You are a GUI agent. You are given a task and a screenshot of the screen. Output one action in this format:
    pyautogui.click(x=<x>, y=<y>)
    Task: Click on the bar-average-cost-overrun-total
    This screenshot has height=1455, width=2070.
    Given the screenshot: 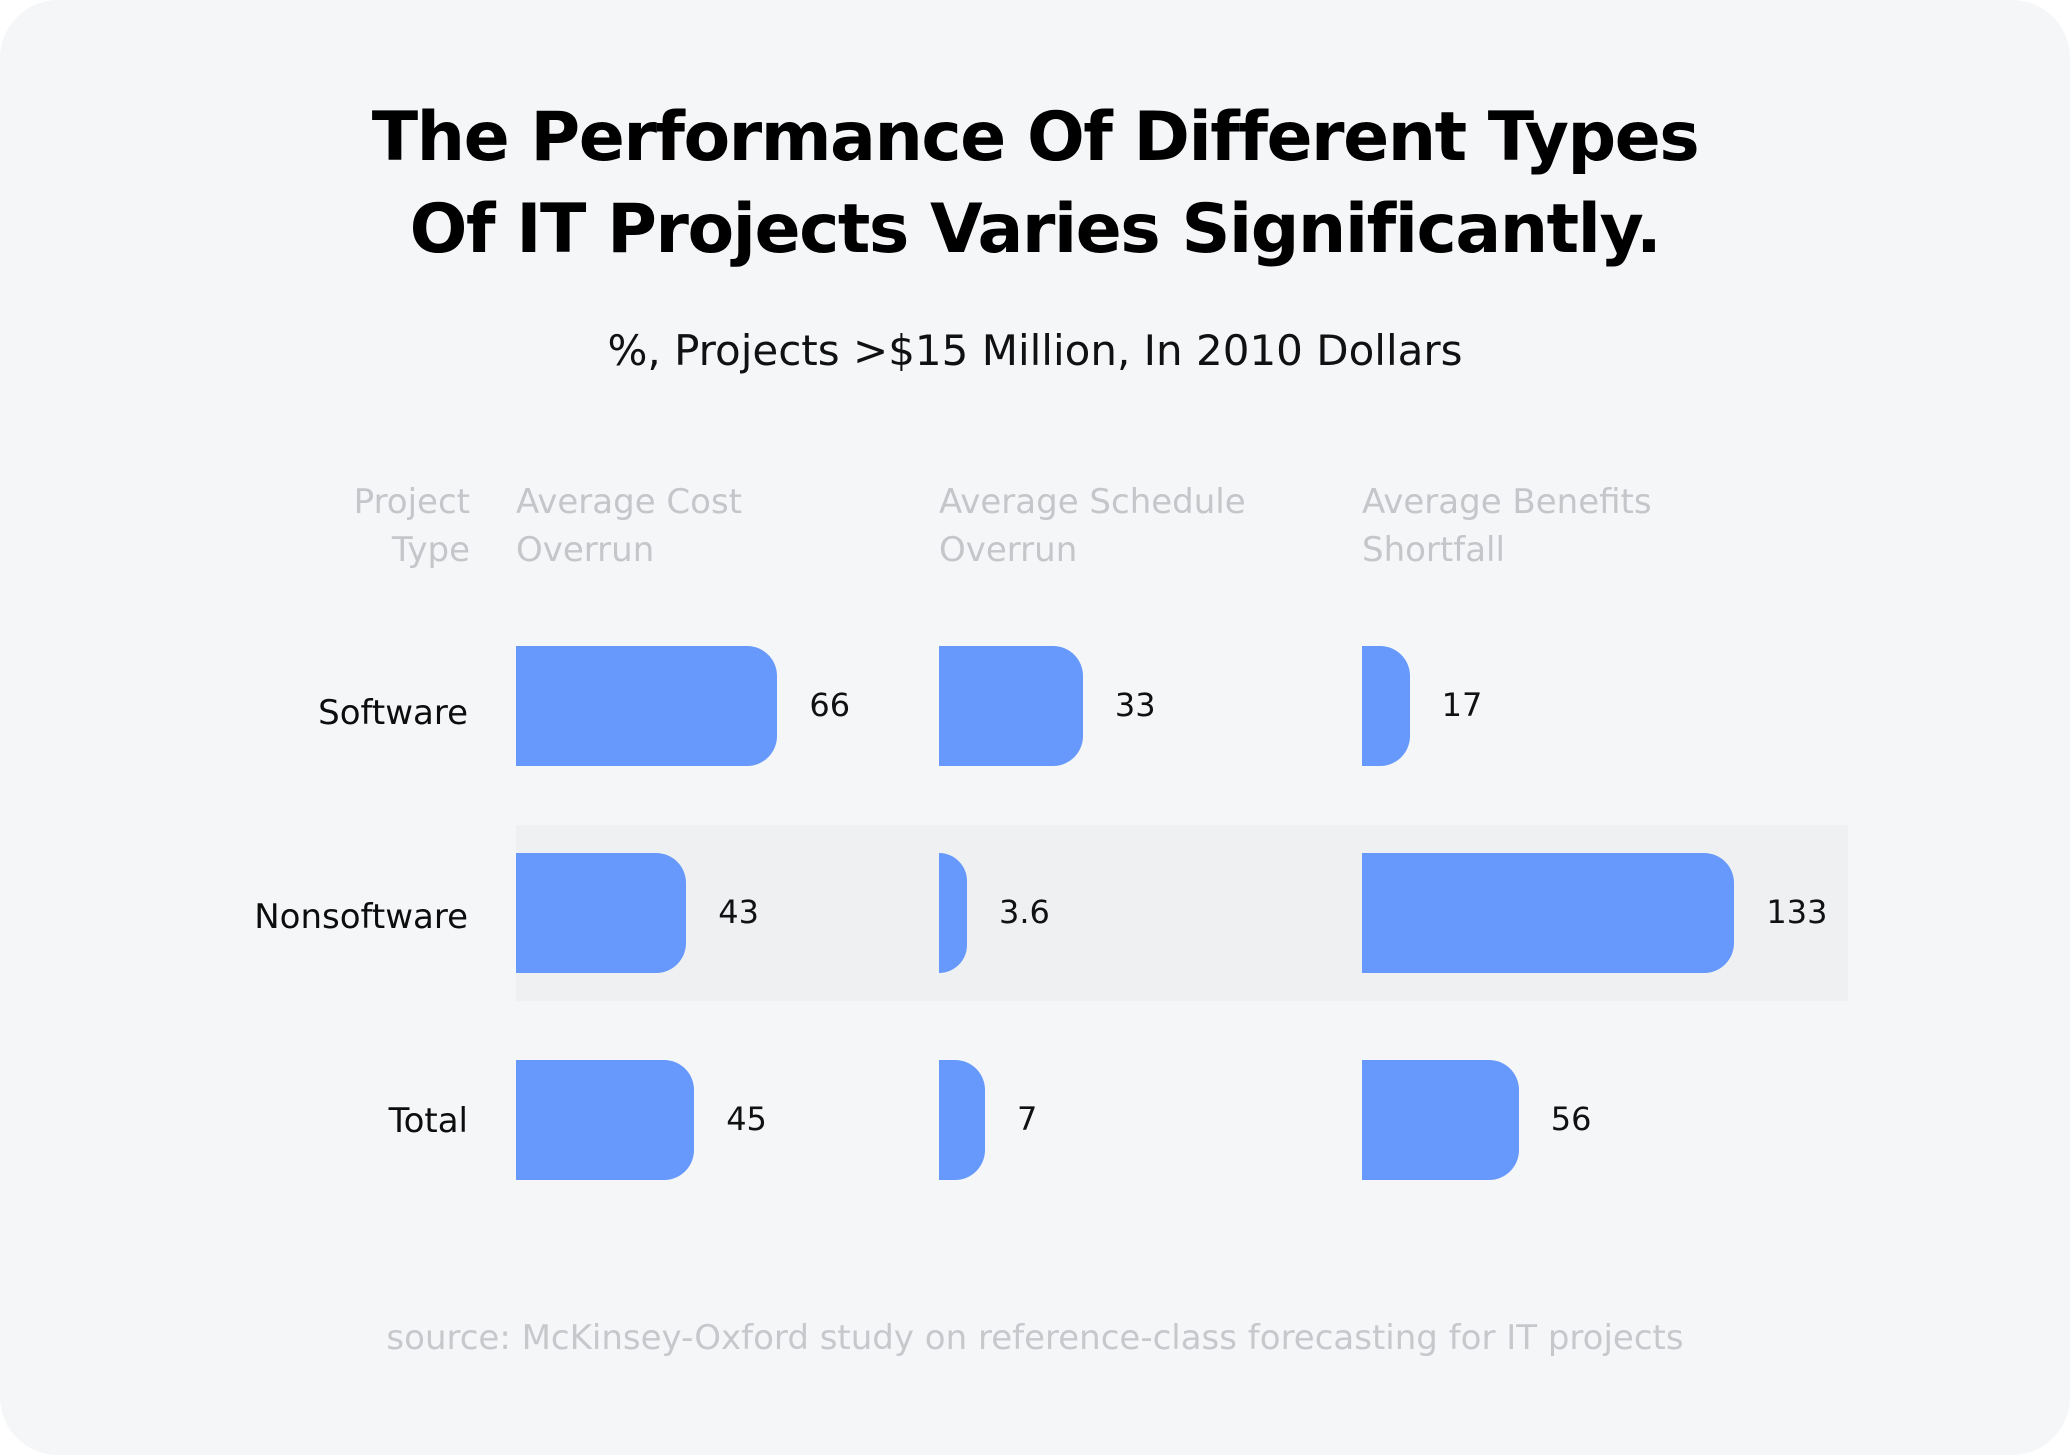 What is the action you would take?
    pyautogui.click(x=605, y=1120)
    